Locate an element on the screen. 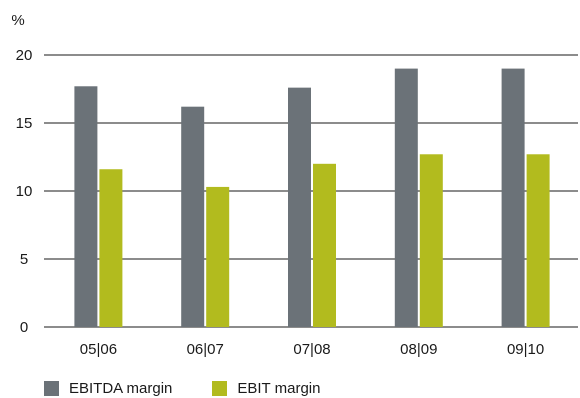 The width and height of the screenshot is (580, 398). y-tick-label: 20 is located at coordinates (24, 55).